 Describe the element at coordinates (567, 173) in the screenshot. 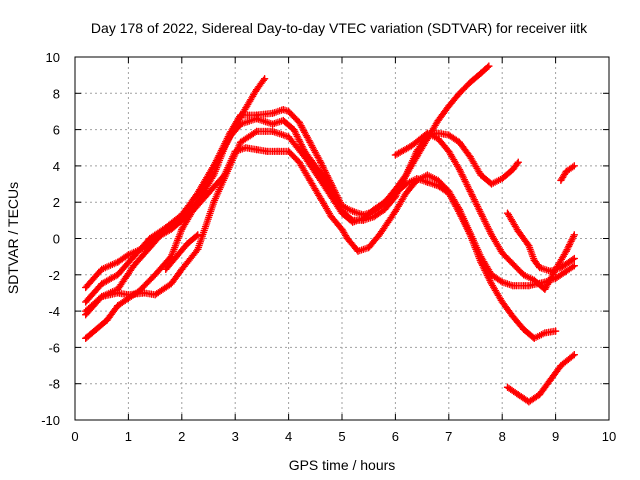

I see `series-track-j` at that location.